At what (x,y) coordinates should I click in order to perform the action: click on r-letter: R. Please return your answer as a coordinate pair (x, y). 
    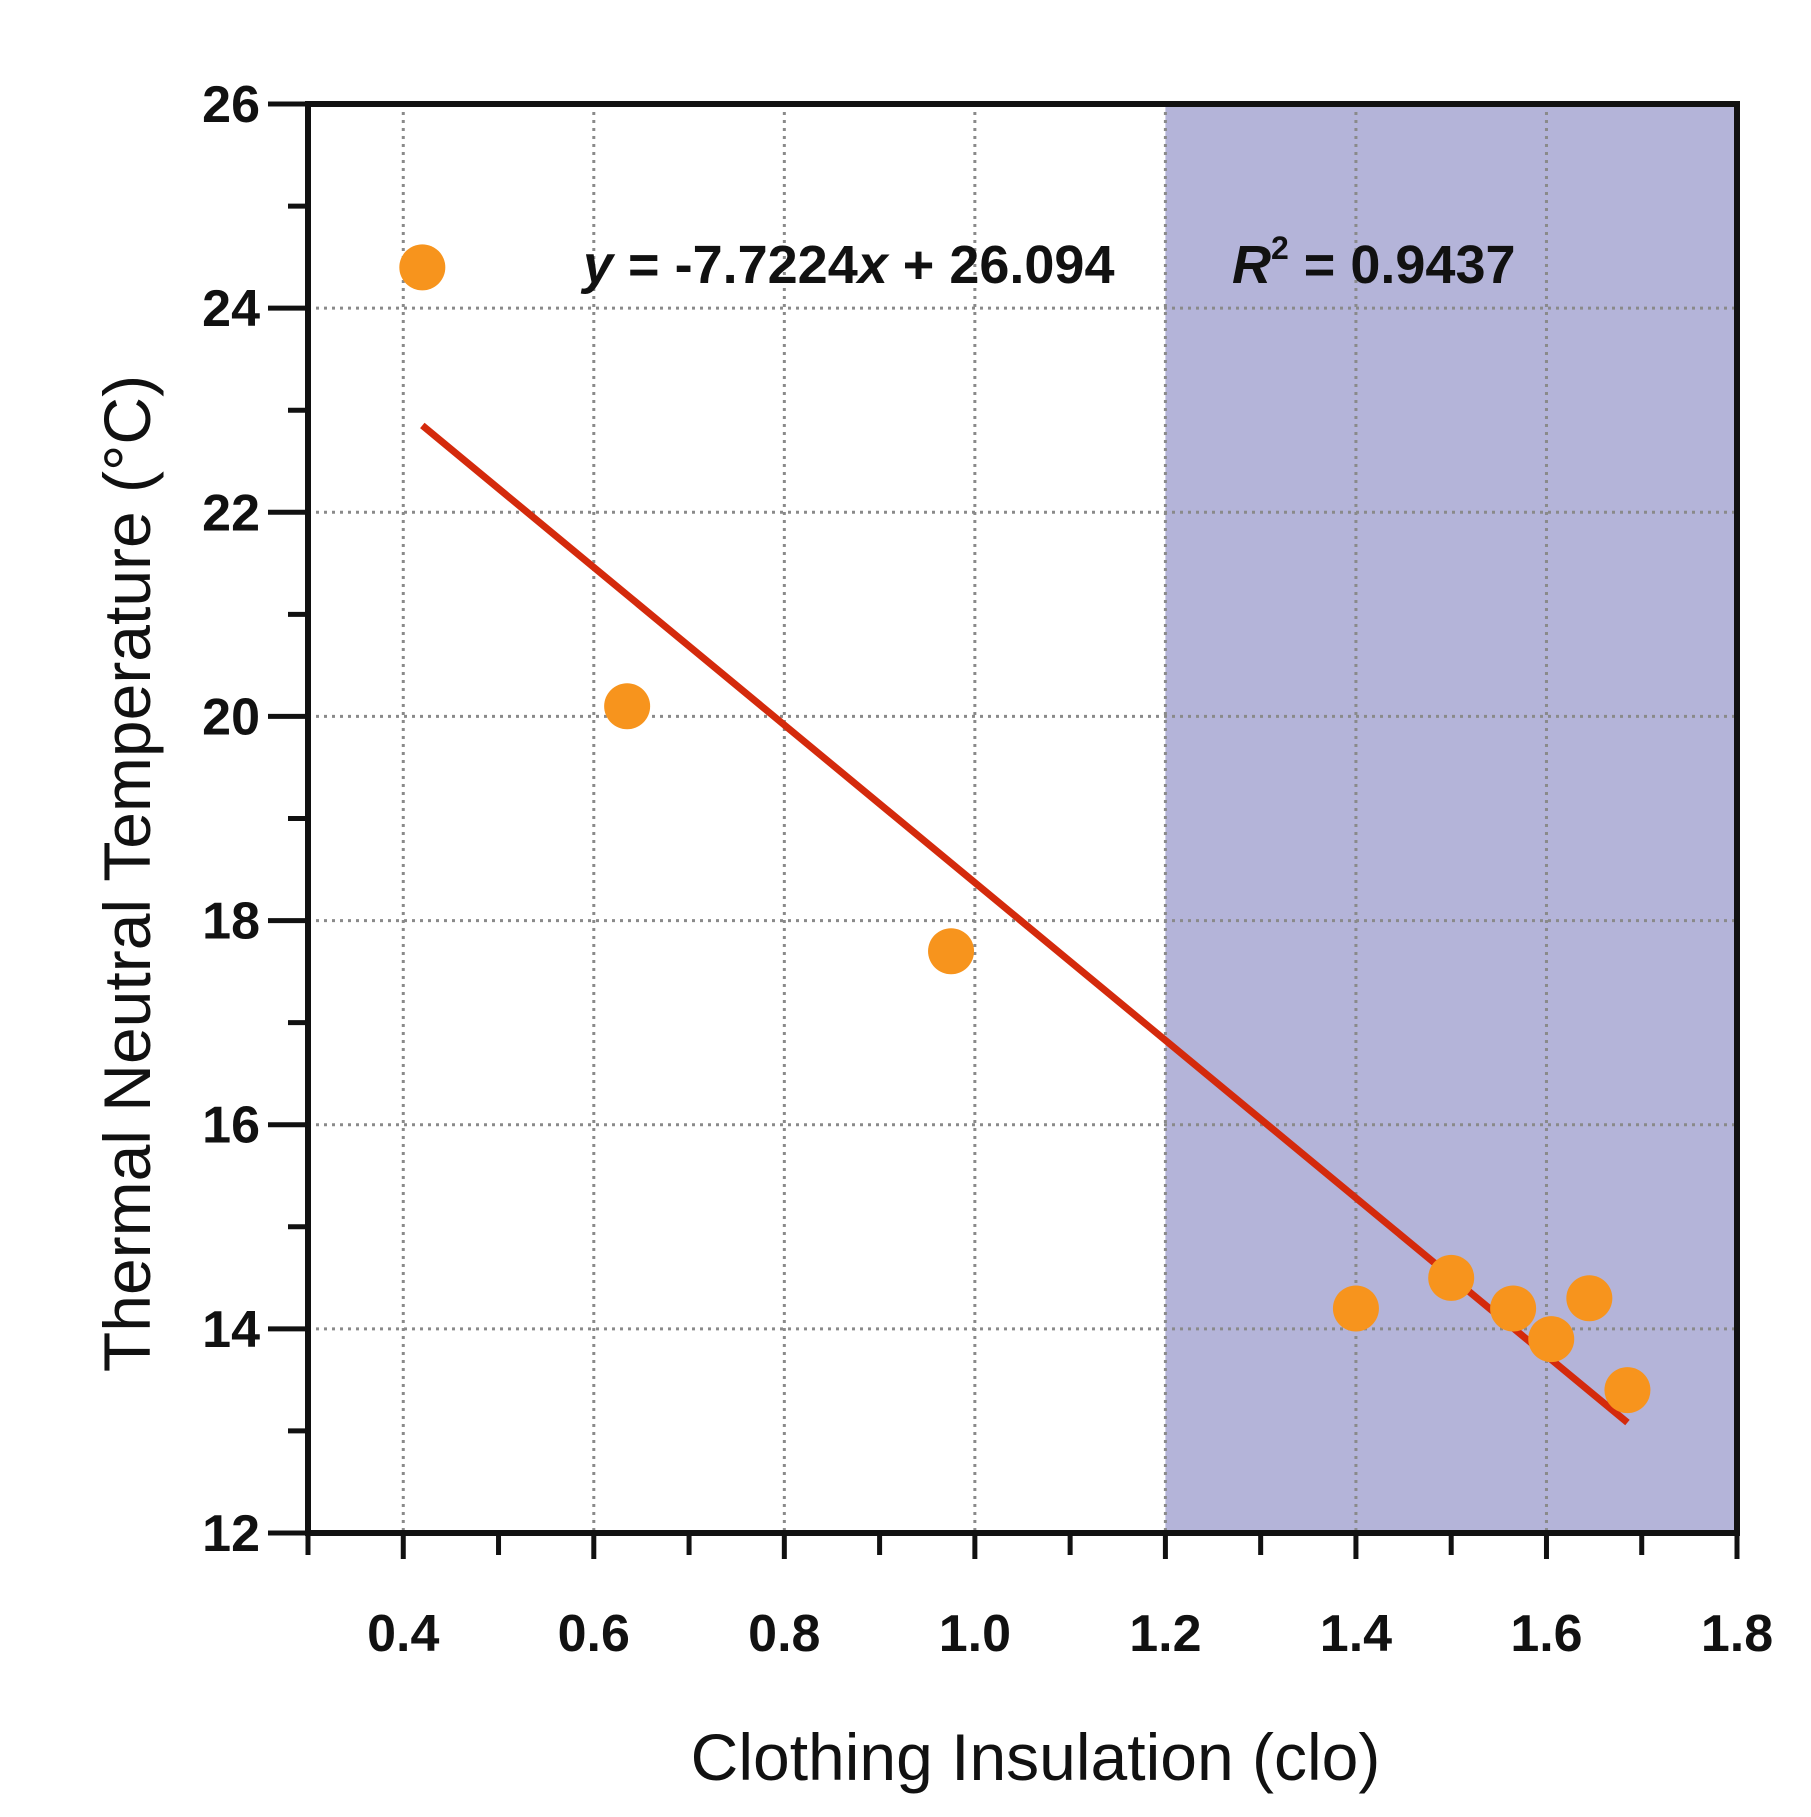
    Looking at the image, I should click on (1251, 265).